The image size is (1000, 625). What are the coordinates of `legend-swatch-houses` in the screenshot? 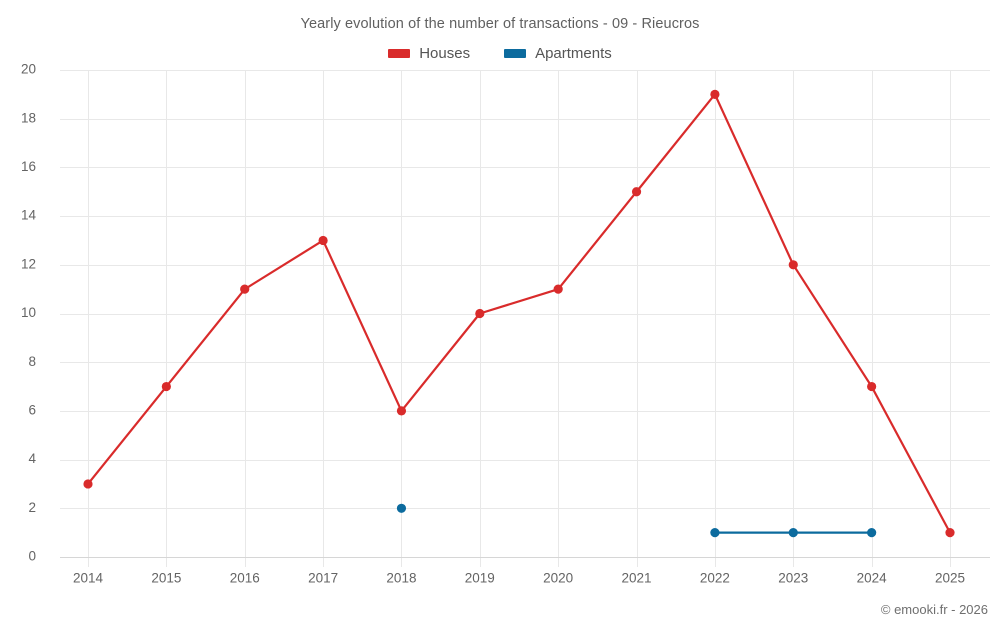 It's located at (399, 53).